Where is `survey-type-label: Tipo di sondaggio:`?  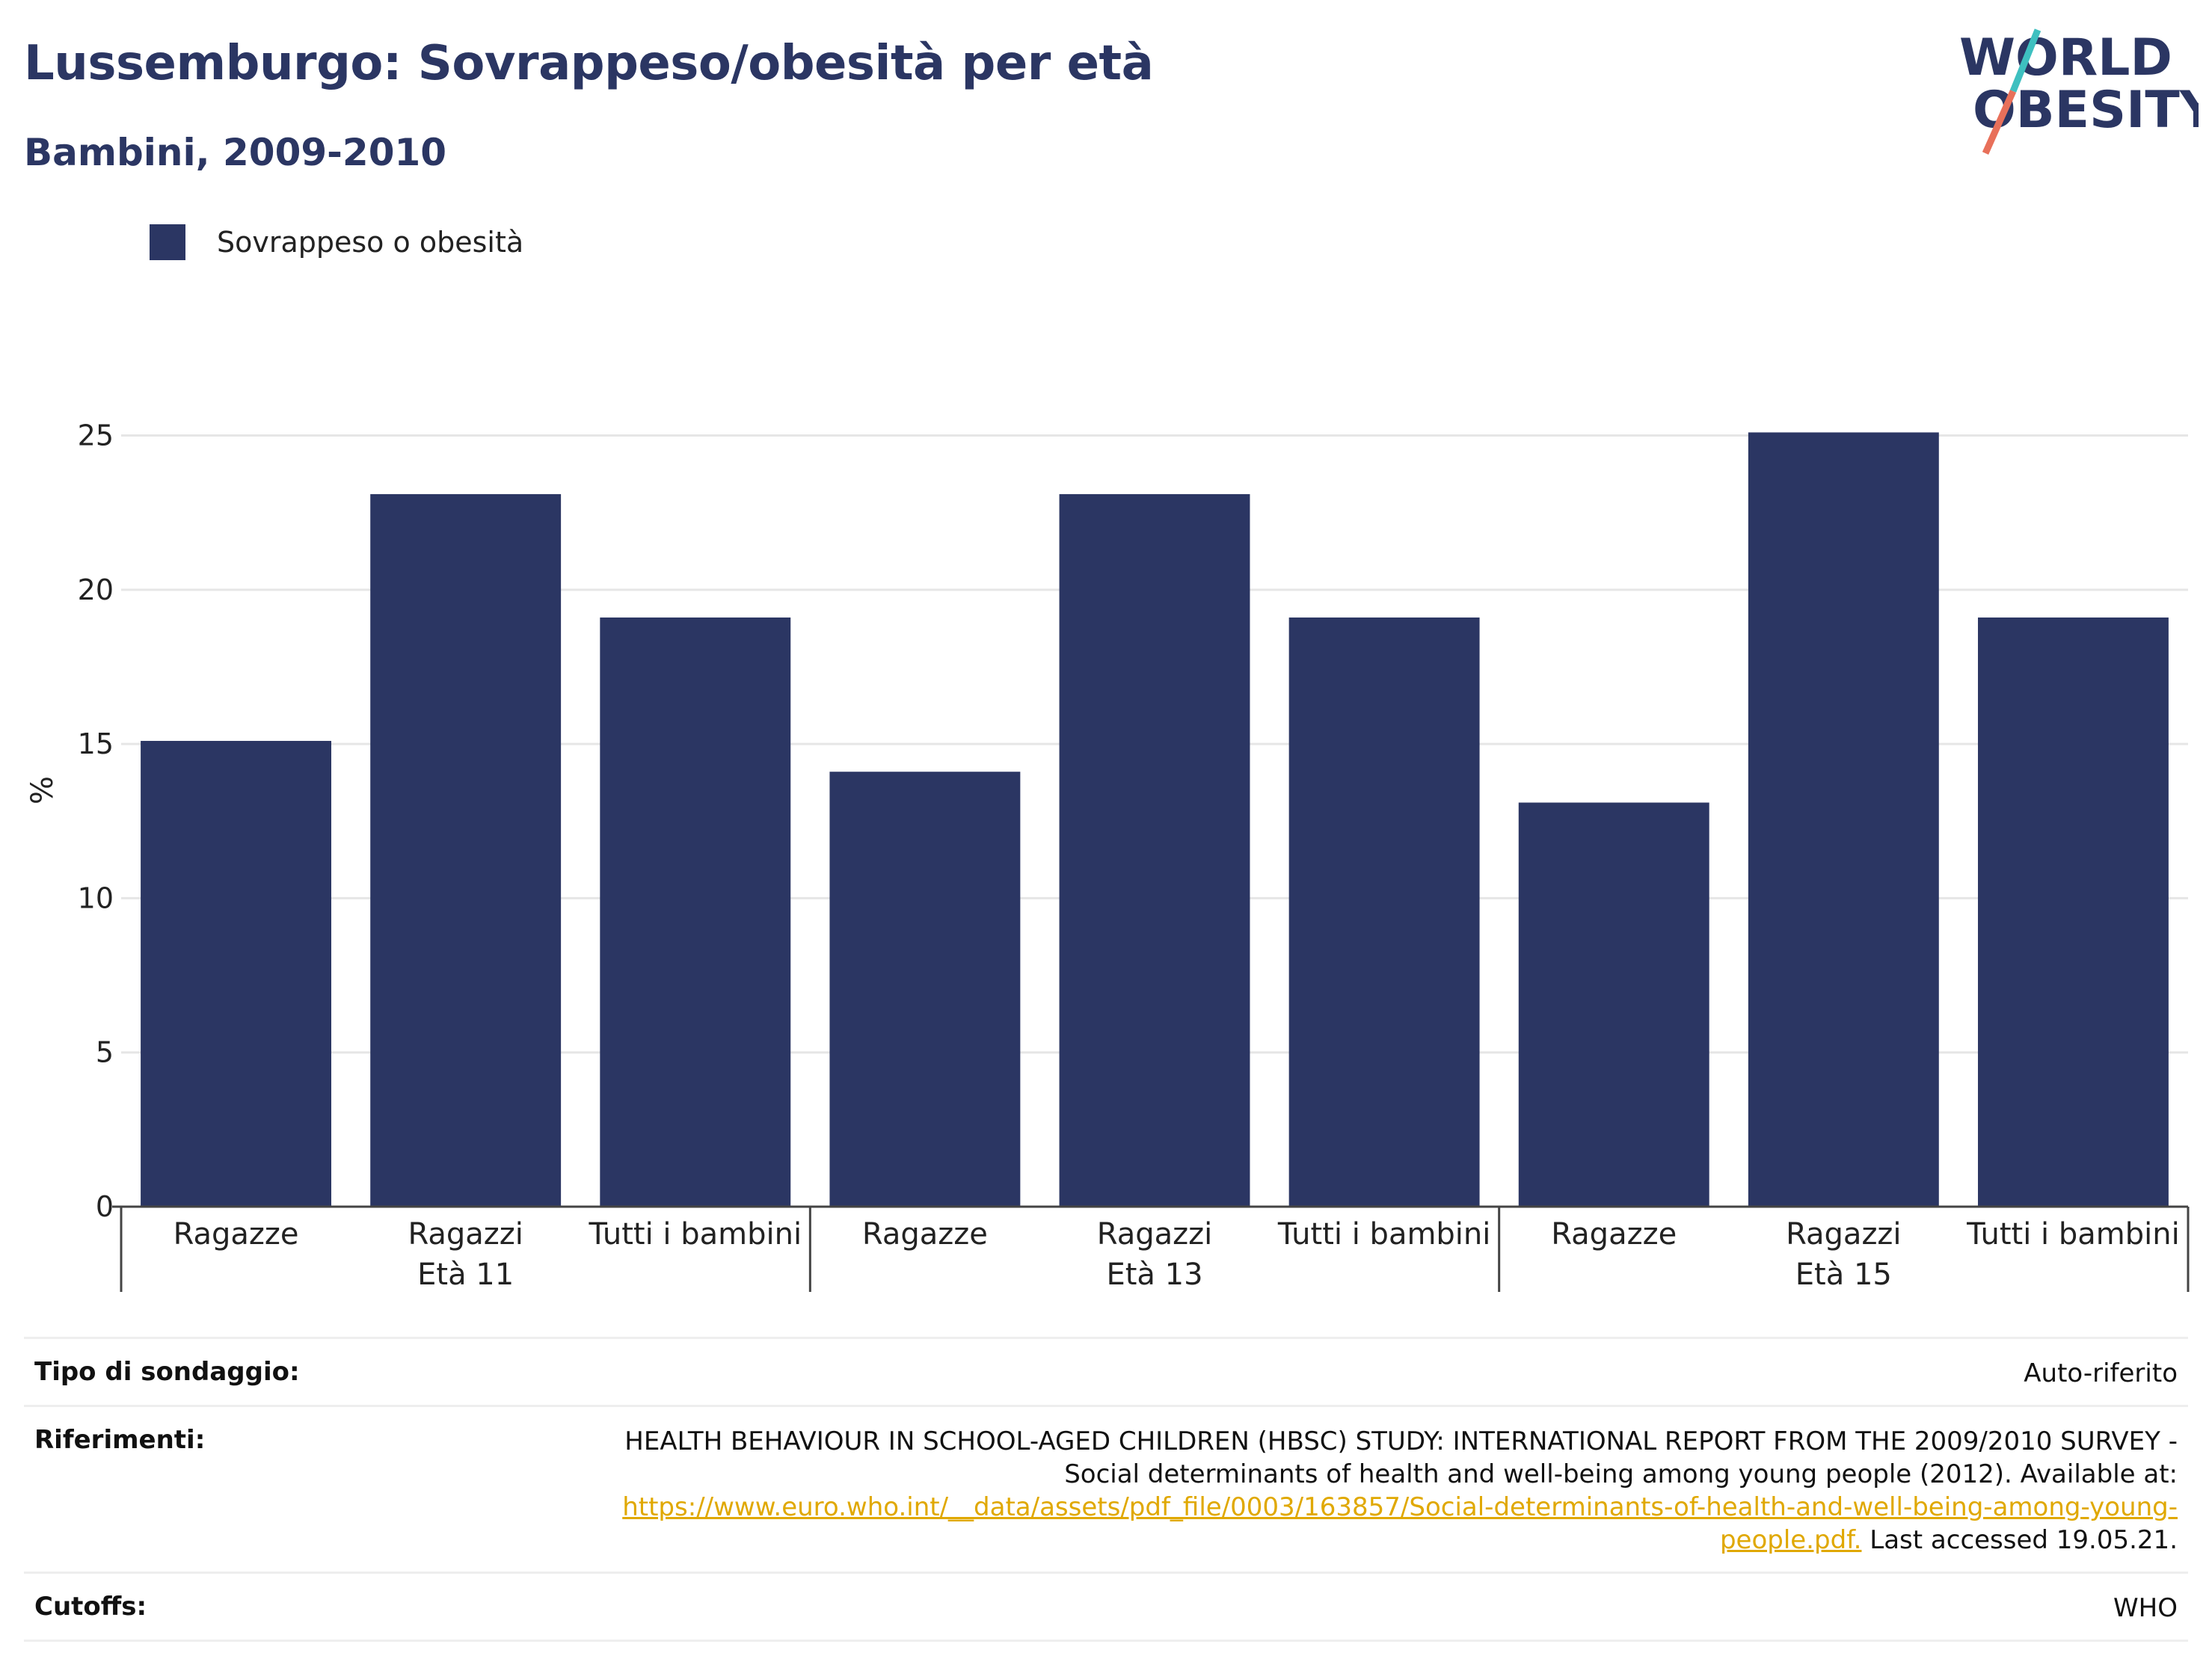 survey-type-label: Tipo di sondaggio: is located at coordinates (167, 1372).